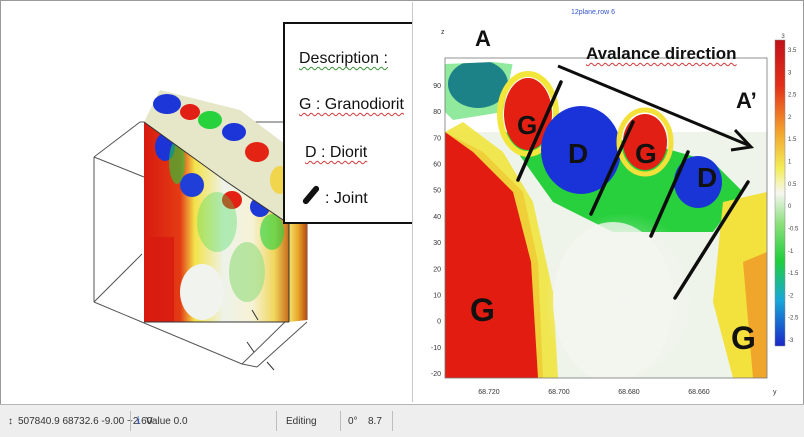 Image resolution: width=804 pixels, height=437 pixels. Describe the element at coordinates (780, 193) in the screenshot. I see `colorbar` at that location.